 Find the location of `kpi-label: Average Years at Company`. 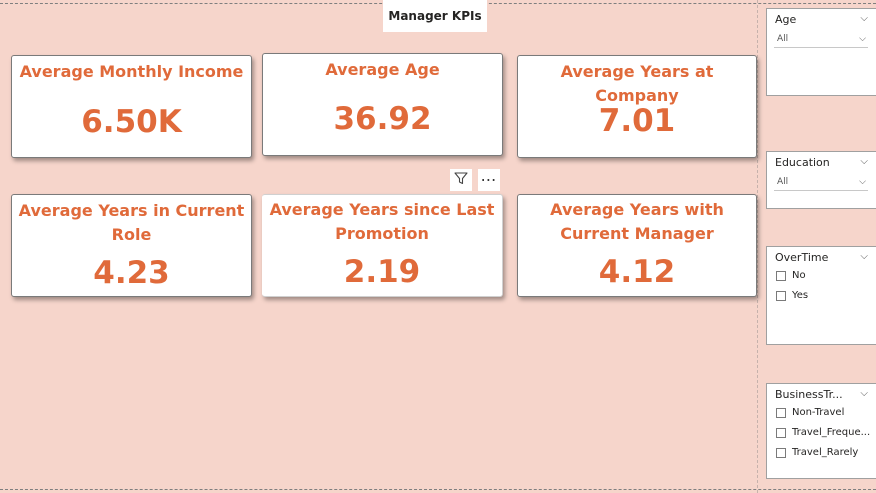

kpi-label: Average Years at Company is located at coordinates (637, 83).